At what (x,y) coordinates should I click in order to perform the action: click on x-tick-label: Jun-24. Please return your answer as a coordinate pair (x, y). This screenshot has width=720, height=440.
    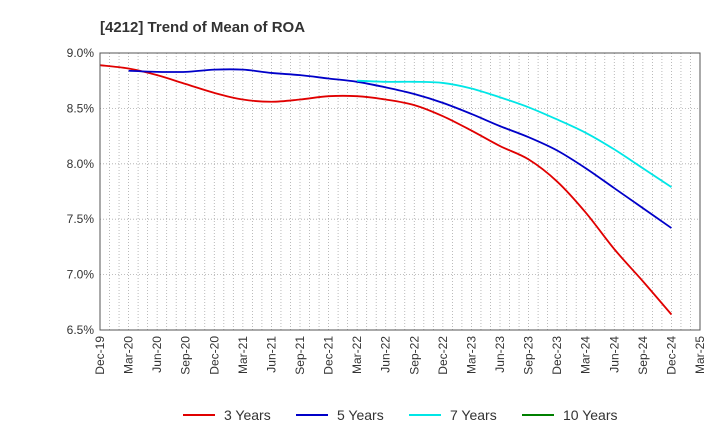
    Looking at the image, I should click on (614, 354).